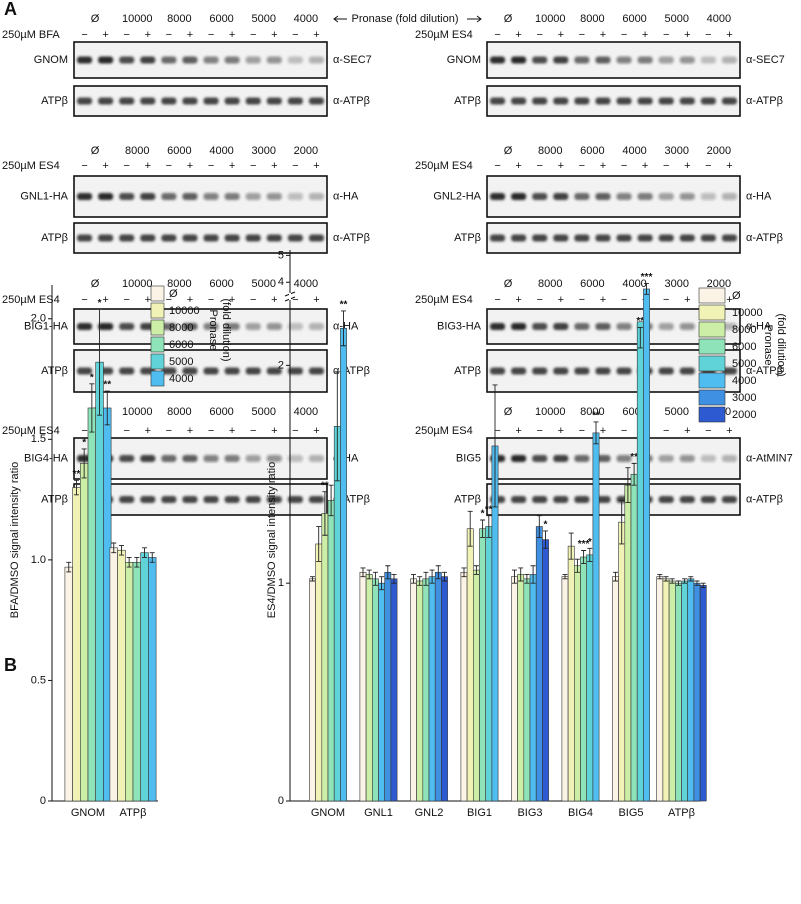 The width and height of the screenshot is (801, 904). What do you see at coordinates (580, 813) in the screenshot?
I see `x-tick-label: BIG4` at bounding box center [580, 813].